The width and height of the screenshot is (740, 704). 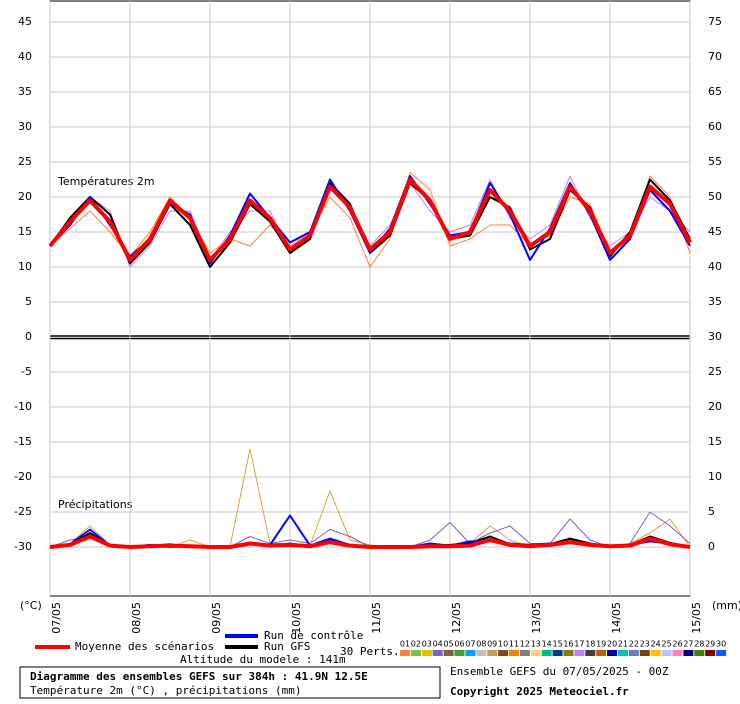 I want to click on y-axis-label: (°C), so click(x=31, y=605).